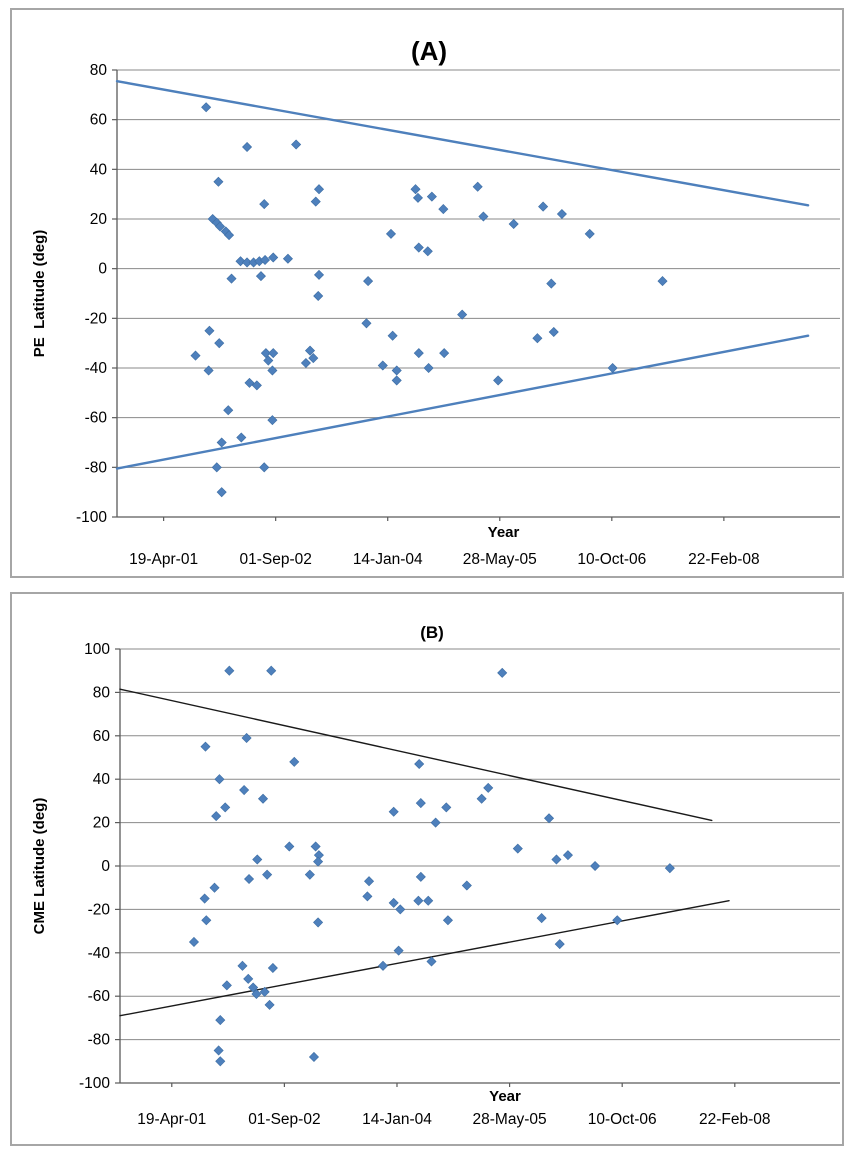 The height and width of the screenshot is (1149, 852). What do you see at coordinates (388, 559) in the screenshot?
I see `x-tick-label: 14-Jan-04` at bounding box center [388, 559].